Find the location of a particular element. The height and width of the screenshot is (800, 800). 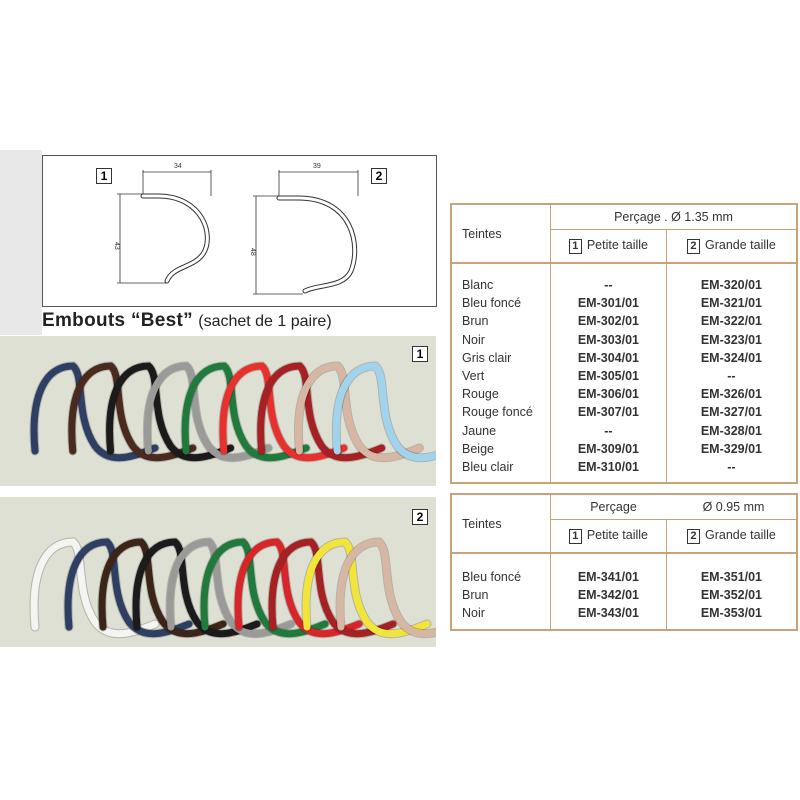

part-code: EM-328/01 is located at coordinates (731, 430).